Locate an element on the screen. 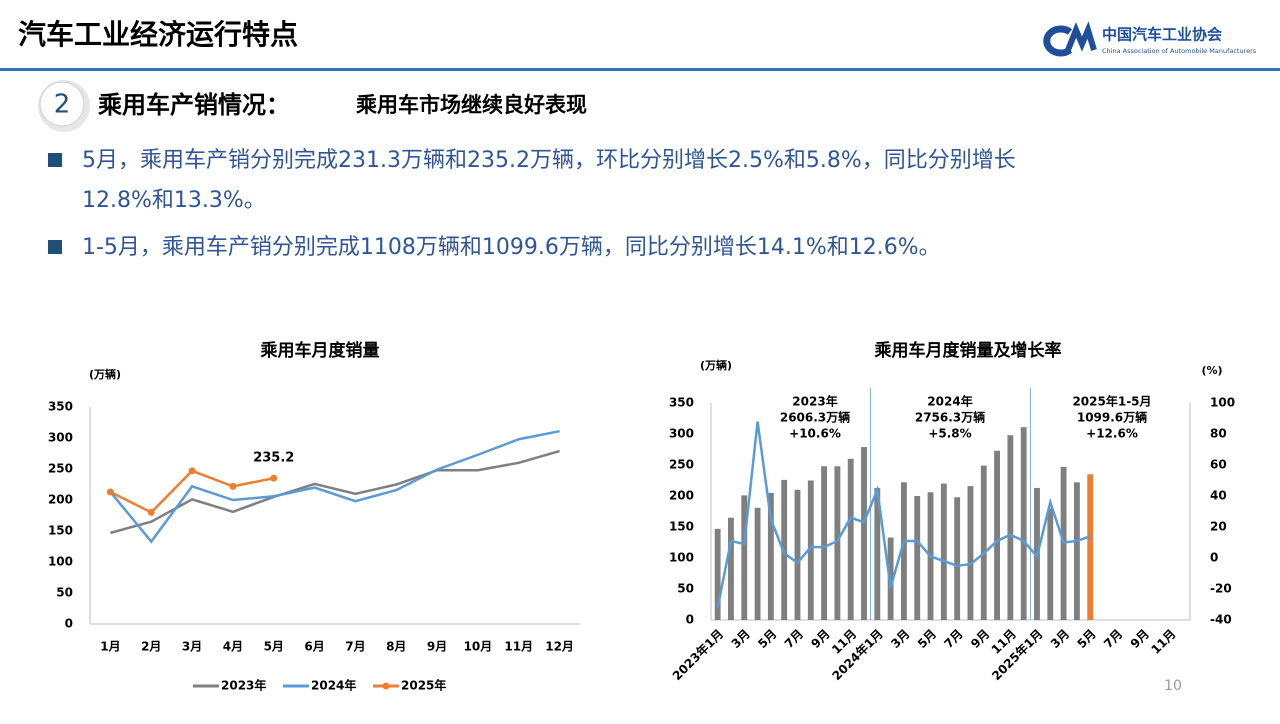  y2-tick-label: 20 is located at coordinates (1218, 527).